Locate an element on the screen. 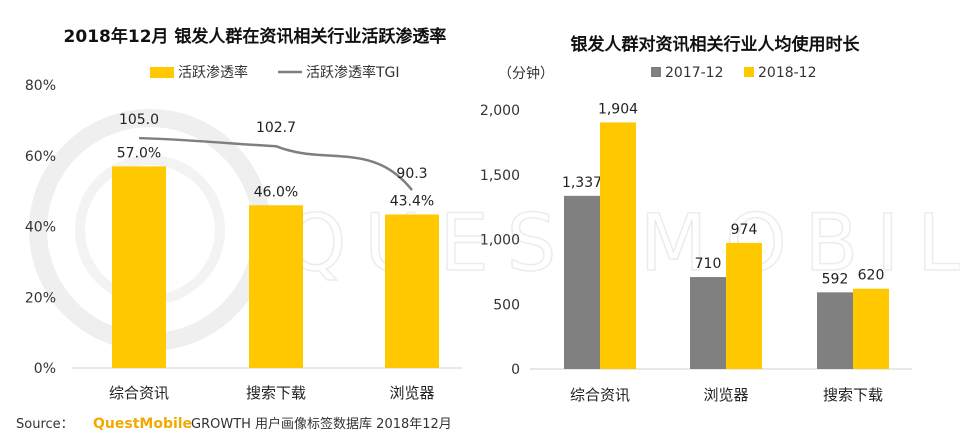  y-tick-label: 0 is located at coordinates (515, 370).